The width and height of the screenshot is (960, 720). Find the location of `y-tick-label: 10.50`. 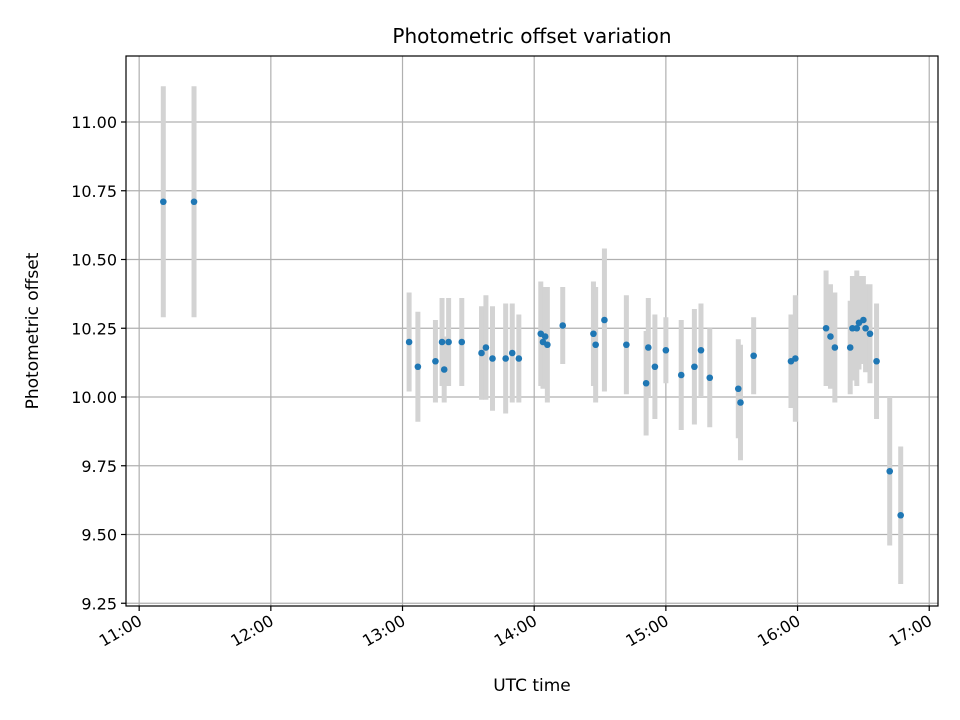

y-tick-label: 10.50 is located at coordinates (94, 260).